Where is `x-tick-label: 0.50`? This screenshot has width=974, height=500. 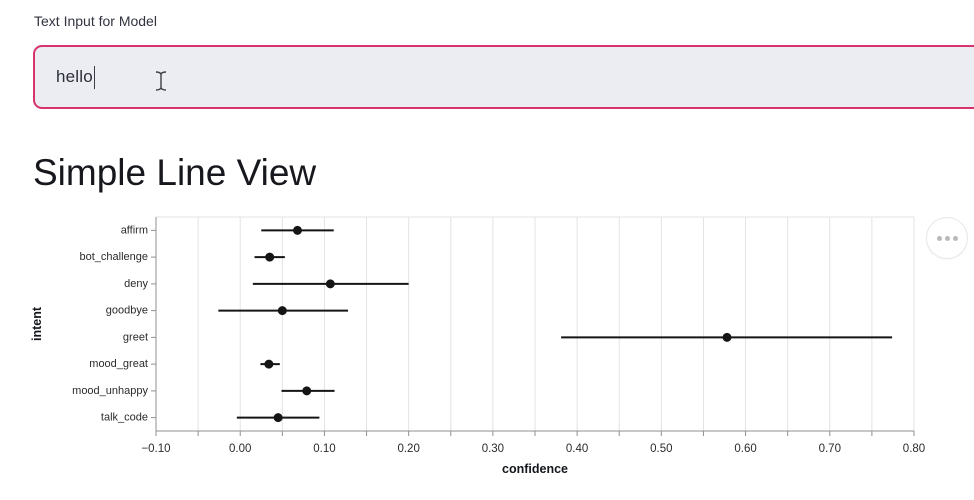 x-tick-label: 0.50 is located at coordinates (661, 449).